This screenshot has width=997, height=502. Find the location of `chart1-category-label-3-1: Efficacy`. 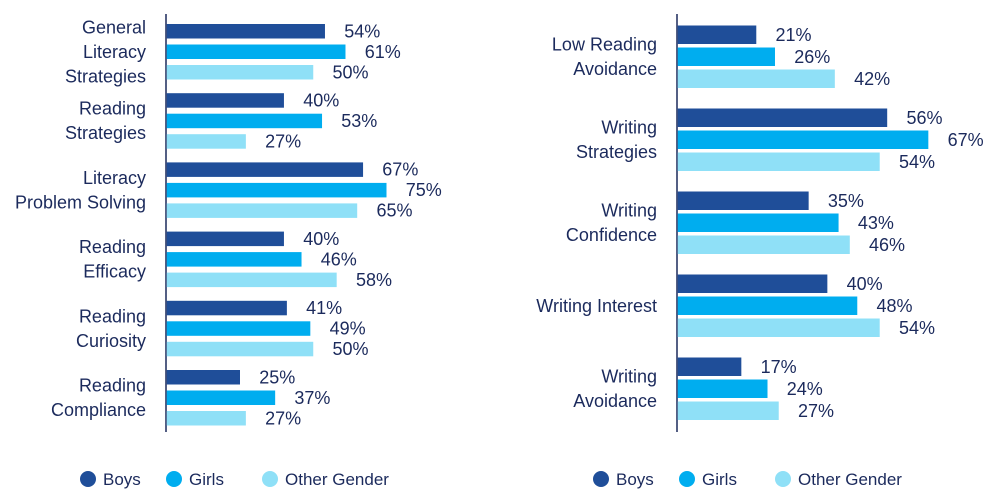

chart1-category-label-3-1: Efficacy is located at coordinates (114, 272).